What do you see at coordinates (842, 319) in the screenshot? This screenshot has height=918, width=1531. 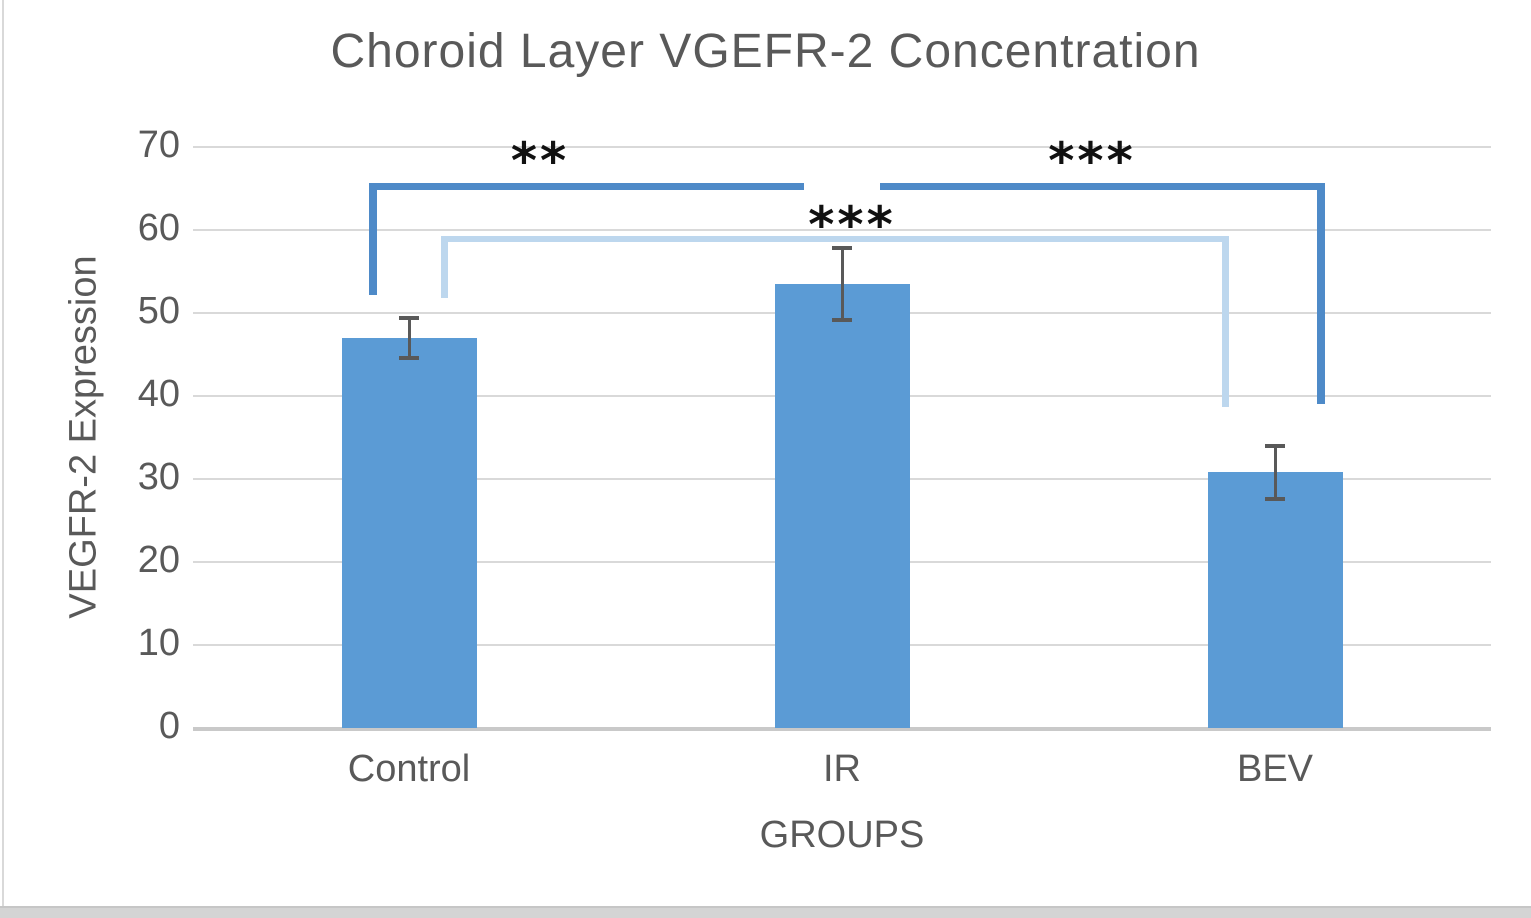 I see `error-bar-cap-ir-bottom` at bounding box center [842, 319].